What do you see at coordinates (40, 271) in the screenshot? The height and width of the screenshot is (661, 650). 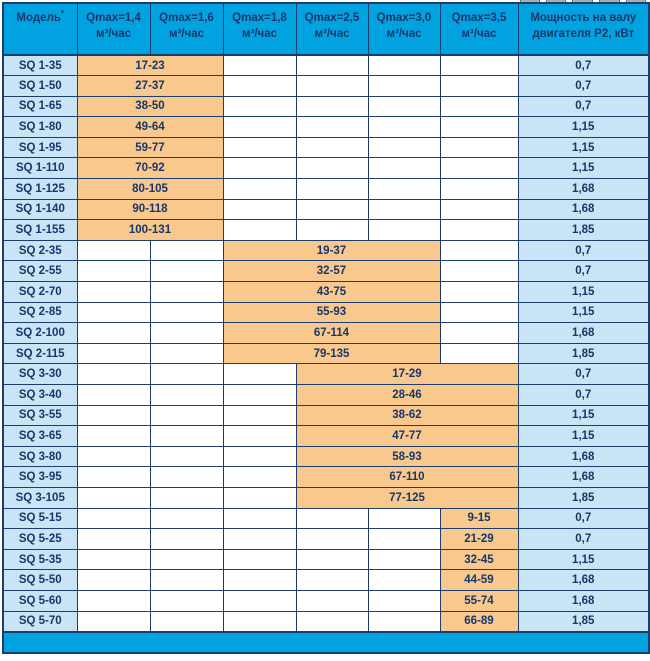 I see `model-cell: SQ 2-55` at bounding box center [40, 271].